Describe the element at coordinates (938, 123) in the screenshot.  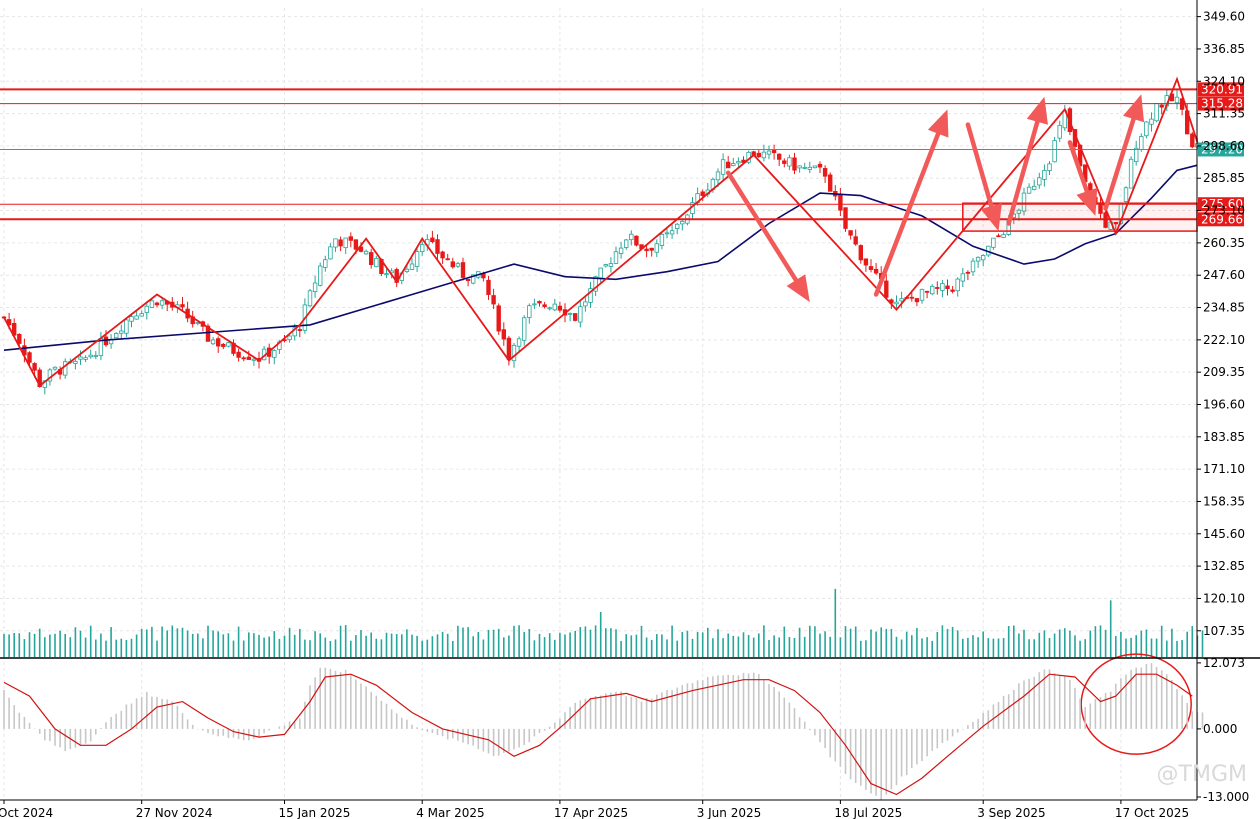
I see `arrow-up-1-head` at that location.